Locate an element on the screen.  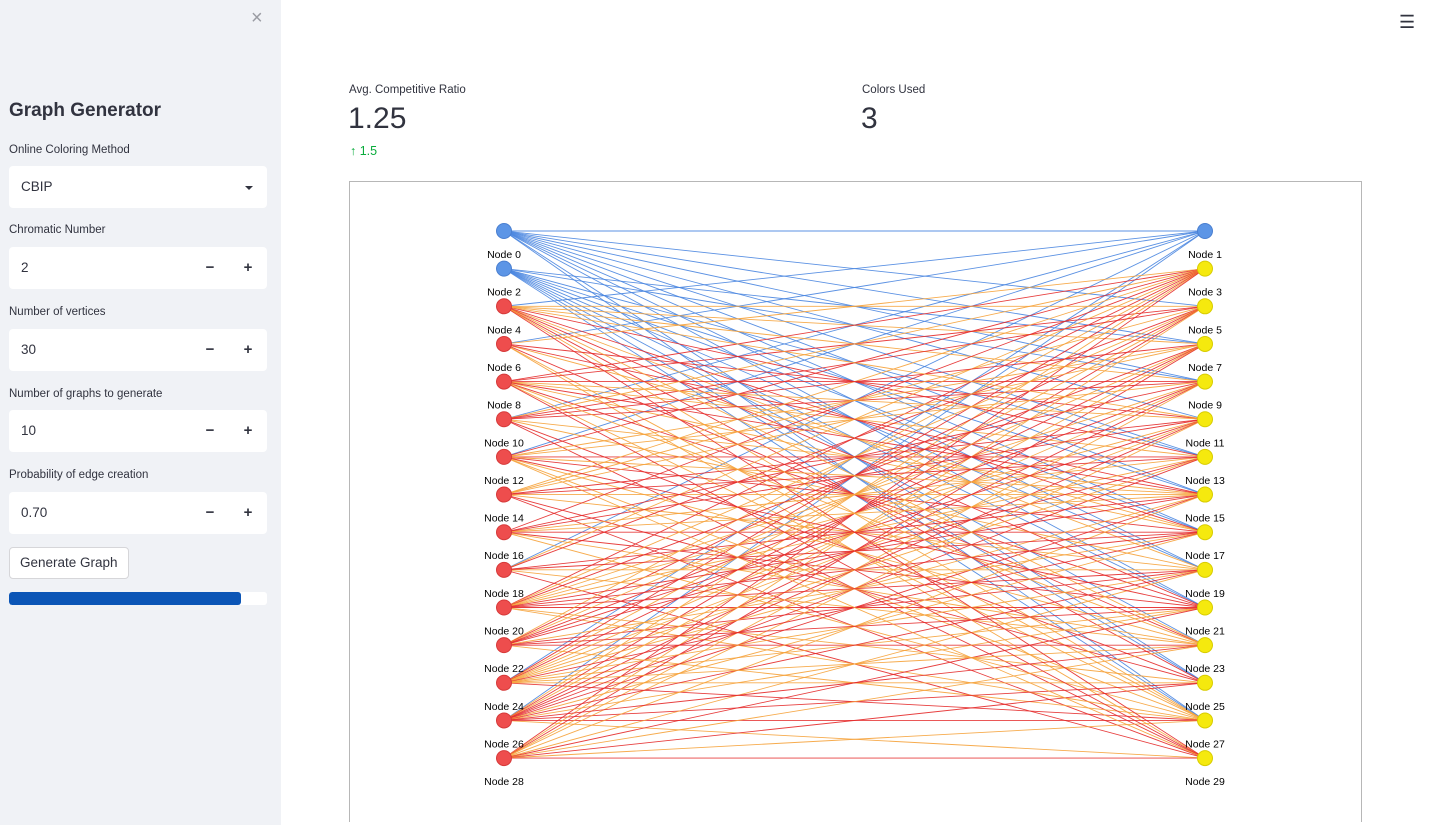
close-icon: × is located at coordinates (257, 18).